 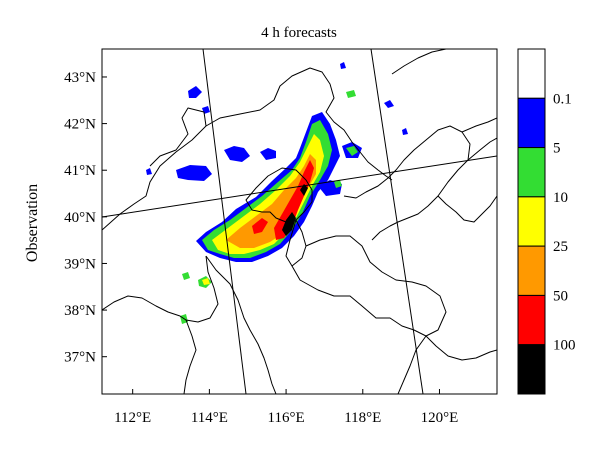 I want to click on rain-area-blue-nw, so click(x=237, y=154).